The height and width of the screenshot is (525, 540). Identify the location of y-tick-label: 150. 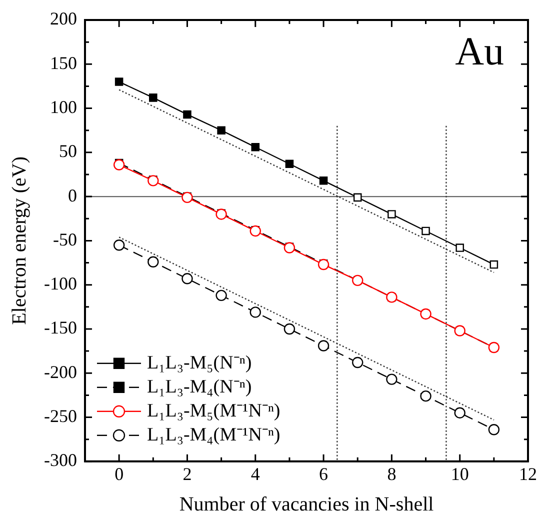
(63, 62).